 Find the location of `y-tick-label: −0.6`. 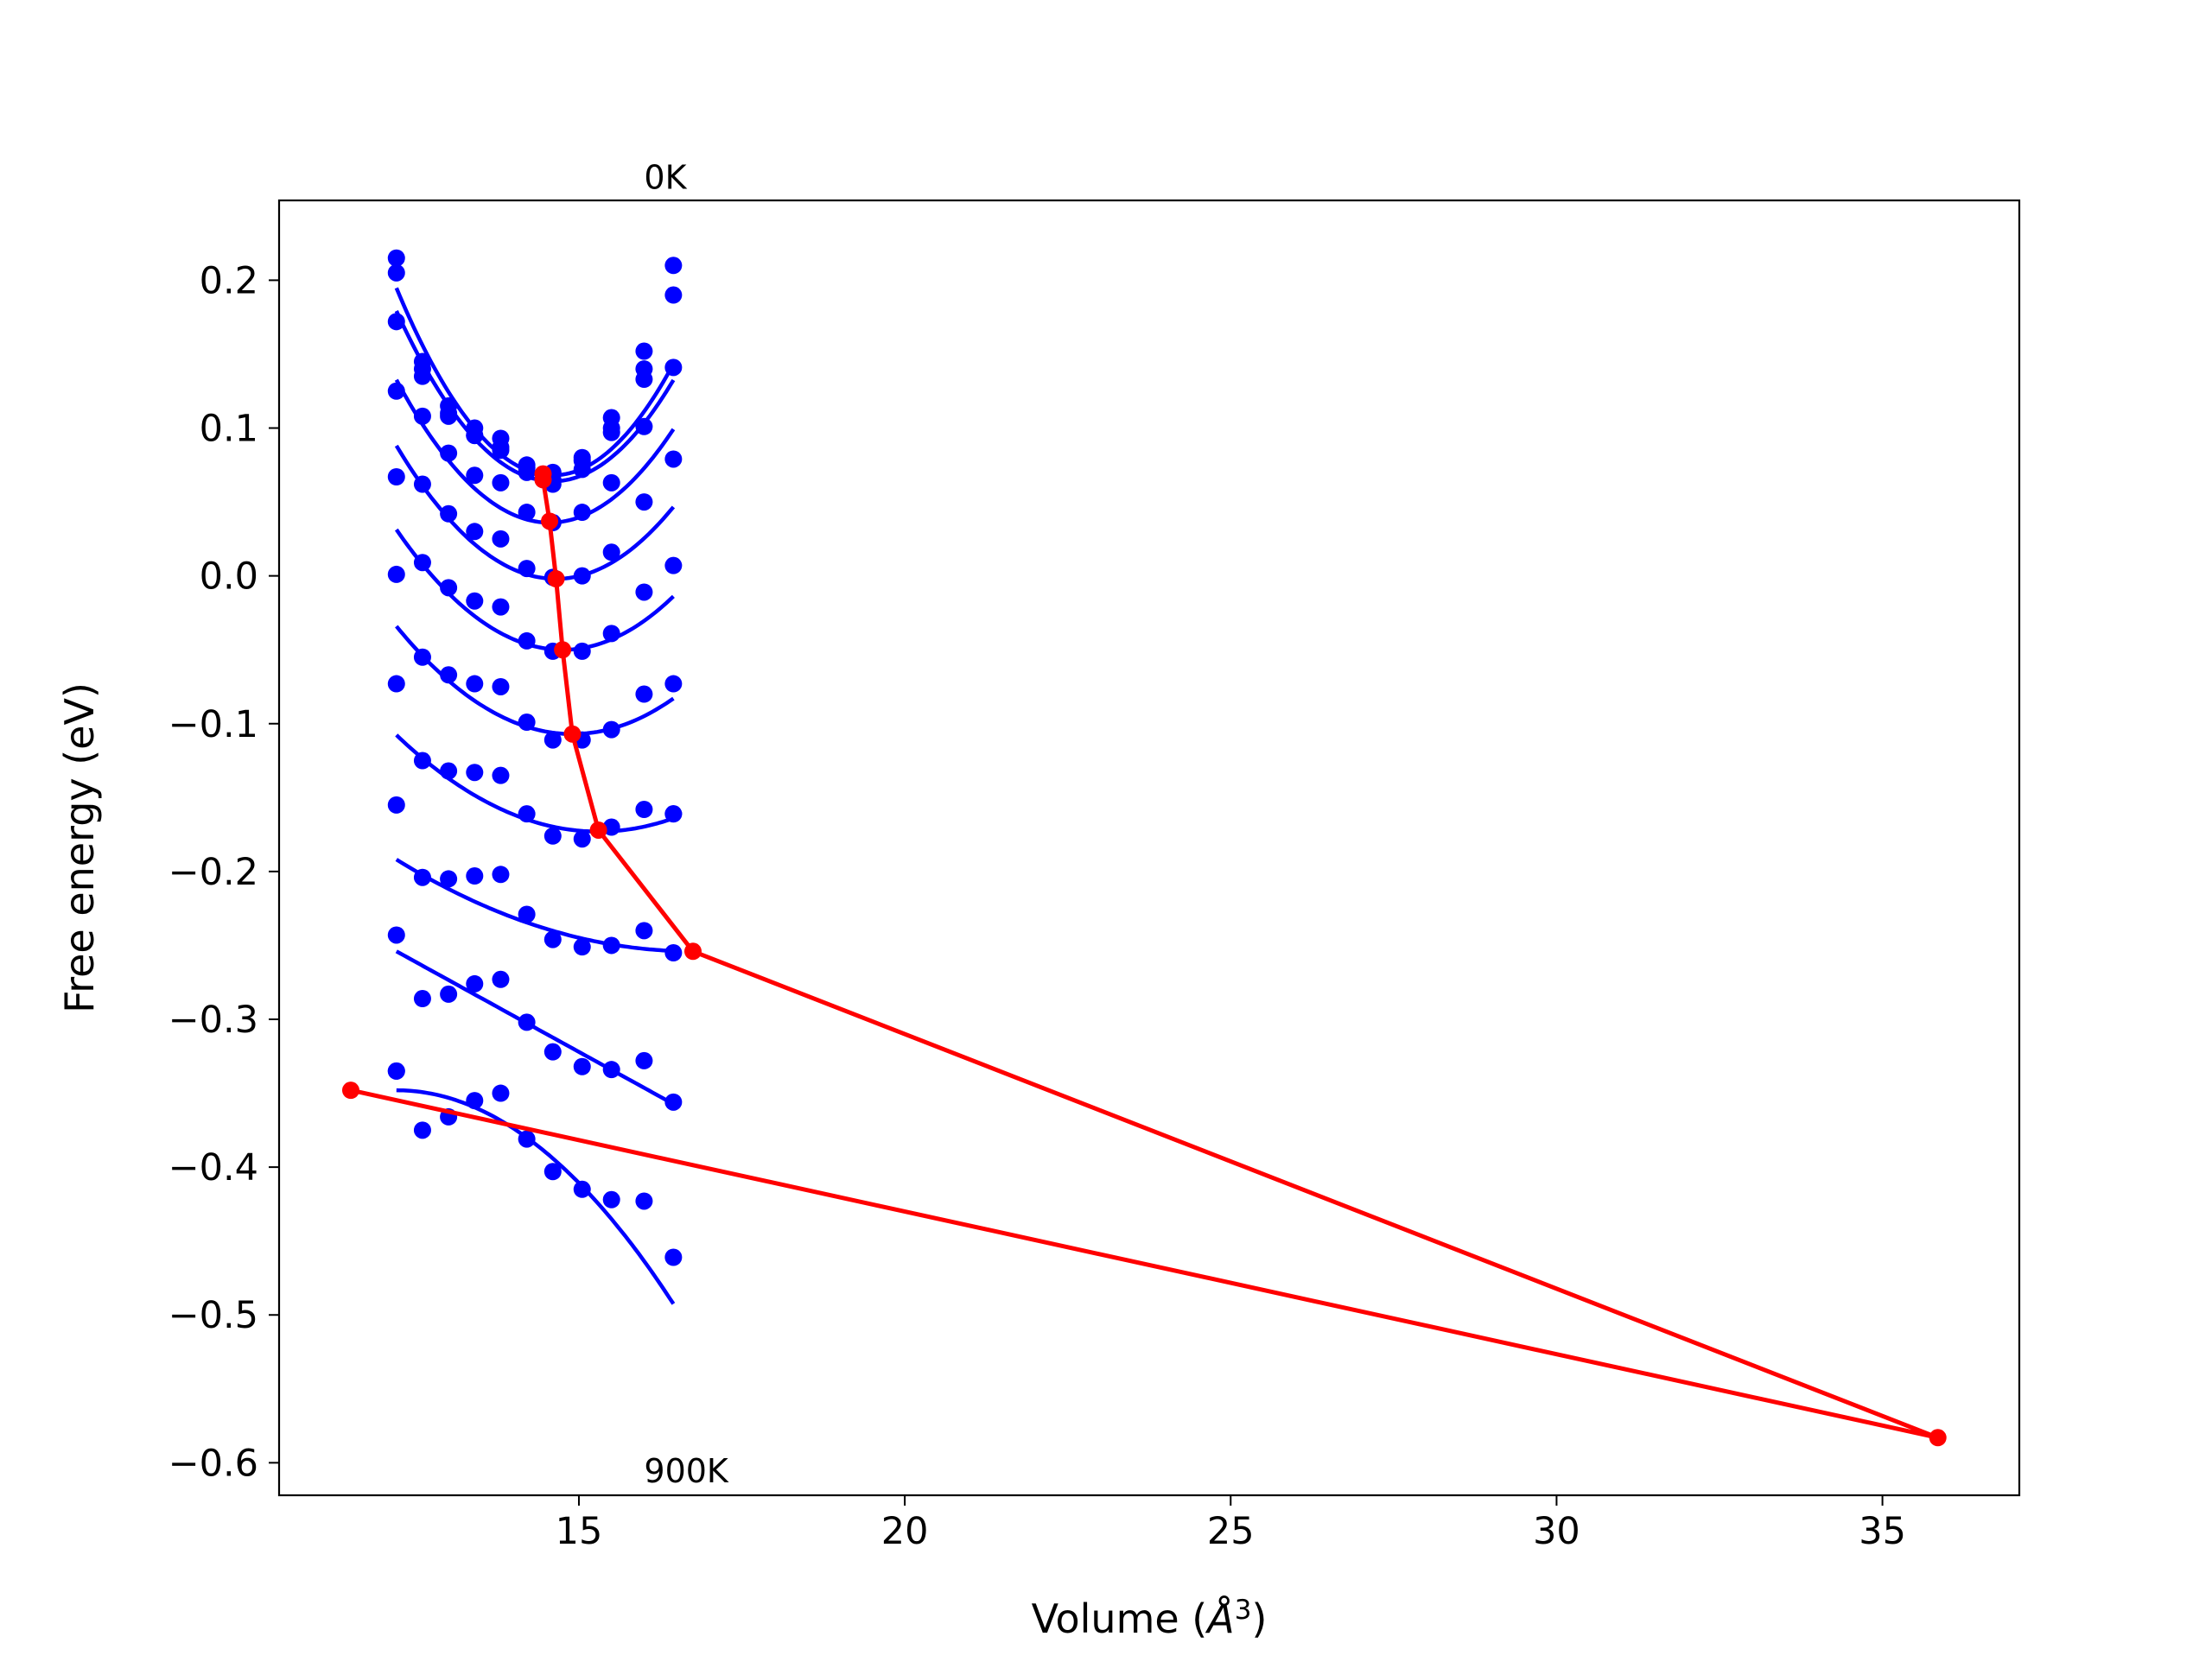

y-tick-label: −0.6 is located at coordinates (213, 1463).